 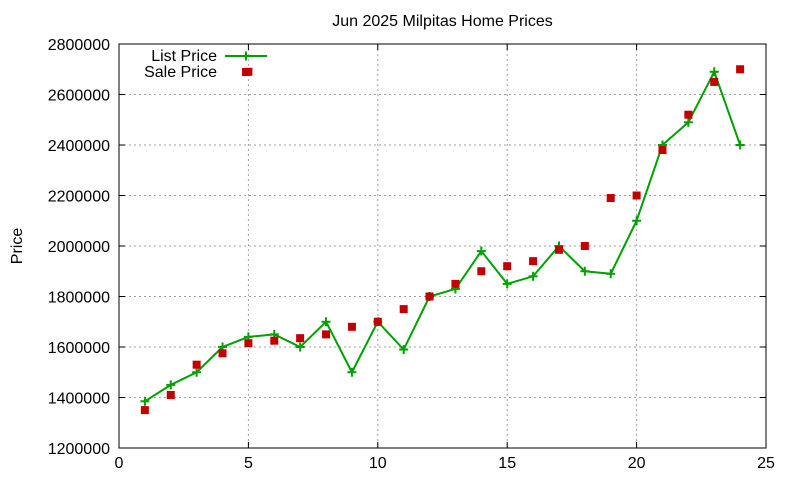 What do you see at coordinates (79, 146) in the screenshot?
I see `y-tick-label: 2400000` at bounding box center [79, 146].